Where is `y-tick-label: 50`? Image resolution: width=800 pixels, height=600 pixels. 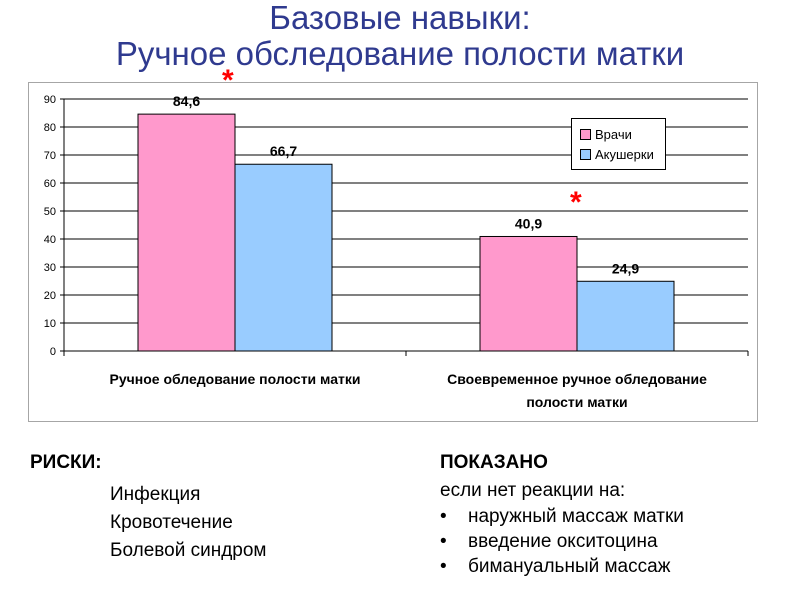 y-tick-label: 50 is located at coordinates (50, 212).